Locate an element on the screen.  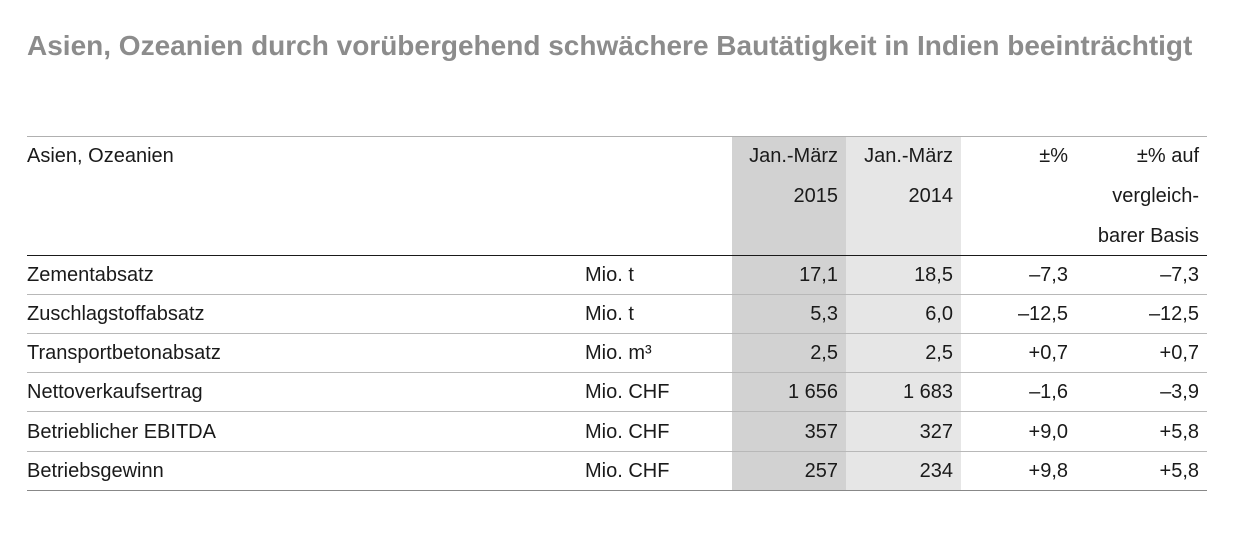
row-label: Nettoverkaufsertrag is located at coordinates (115, 392).